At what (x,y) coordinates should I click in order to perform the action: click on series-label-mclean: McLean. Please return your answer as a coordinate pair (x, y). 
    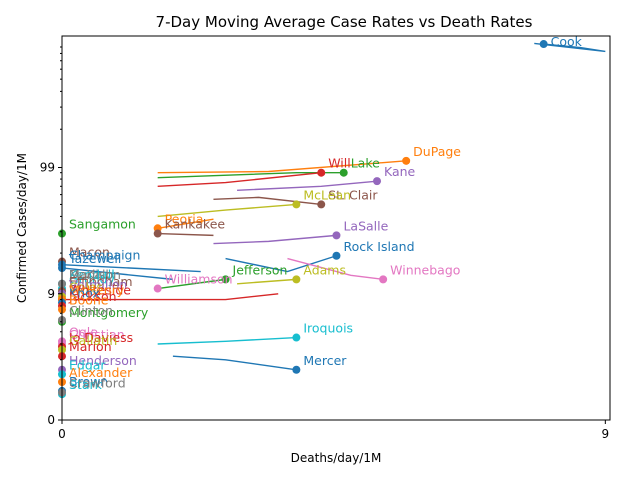
    Looking at the image, I should click on (327, 194).